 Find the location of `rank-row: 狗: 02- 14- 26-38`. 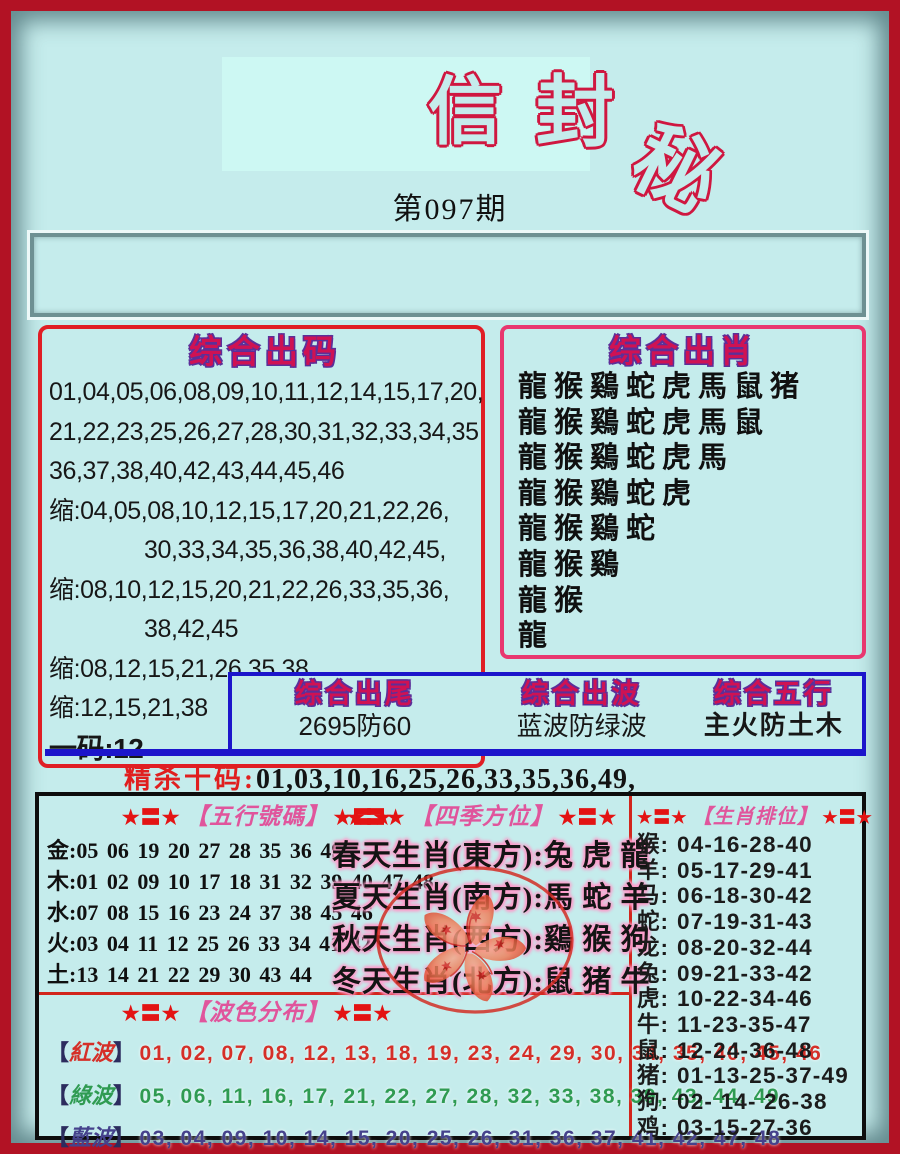

rank-row: 狗: 02- 14- 26-38 is located at coordinates (751, 1102).